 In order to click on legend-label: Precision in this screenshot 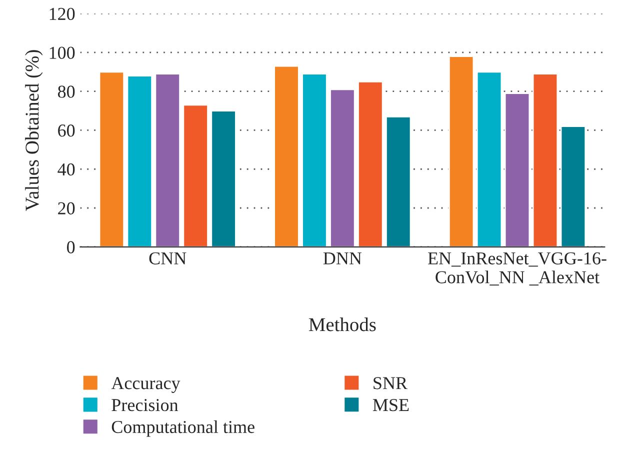, I will do `click(145, 405)`.